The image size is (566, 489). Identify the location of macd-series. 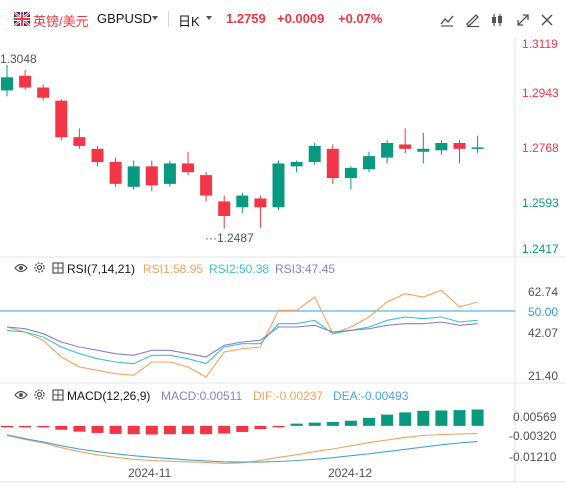
(242, 436).